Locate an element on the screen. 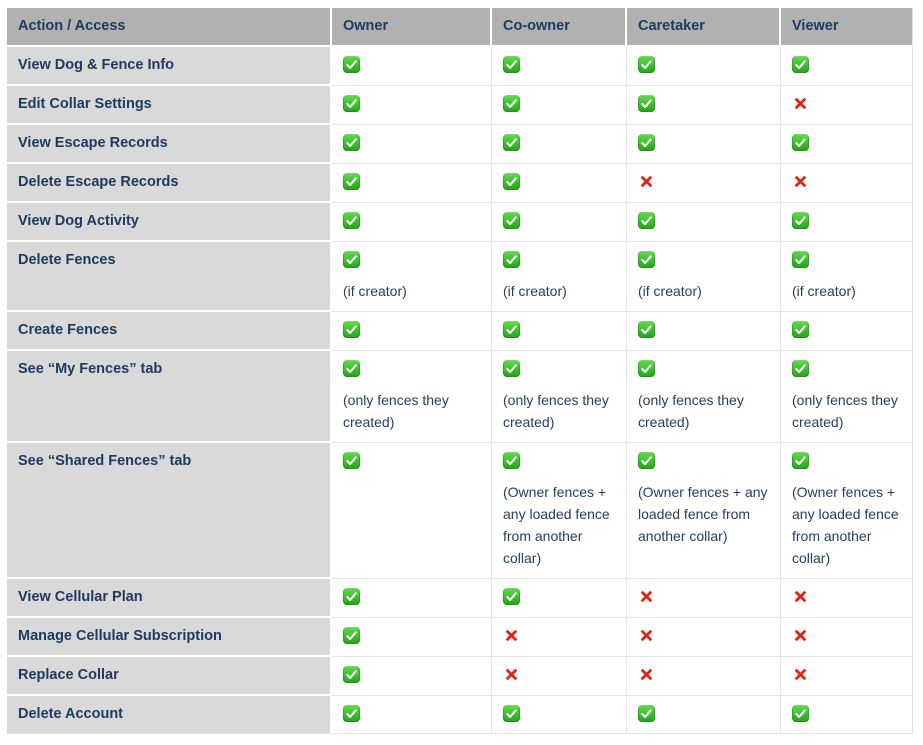 The image size is (923, 745). table-row: Delete Escape Records is located at coordinates (460, 183).